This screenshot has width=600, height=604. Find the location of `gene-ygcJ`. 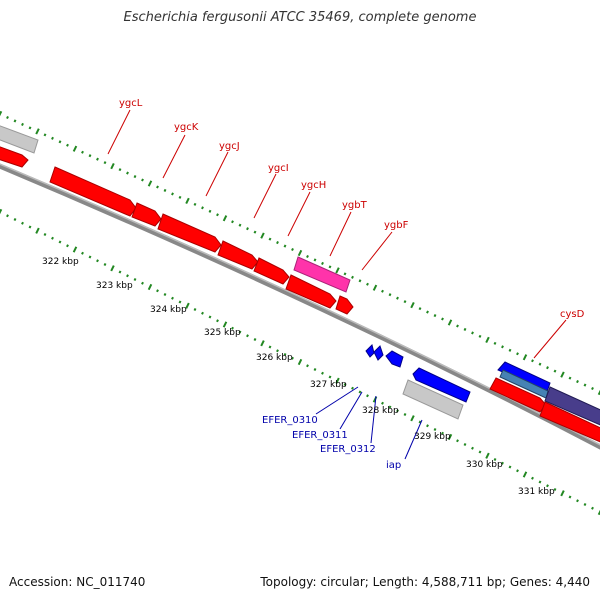

gene-ygcJ is located at coordinates (189, 233).